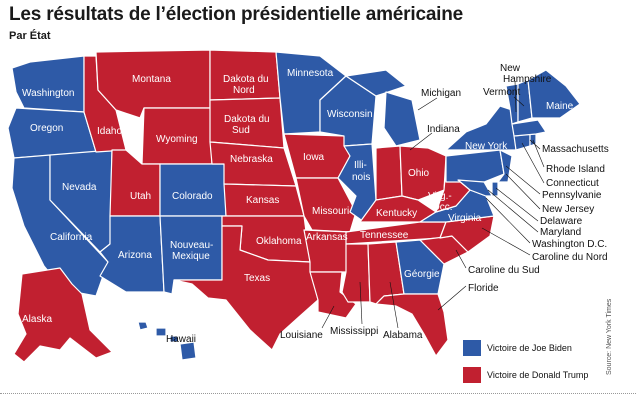  What do you see at coordinates (472, 348) in the screenshot?
I see `legend-swatch-biden` at bounding box center [472, 348].